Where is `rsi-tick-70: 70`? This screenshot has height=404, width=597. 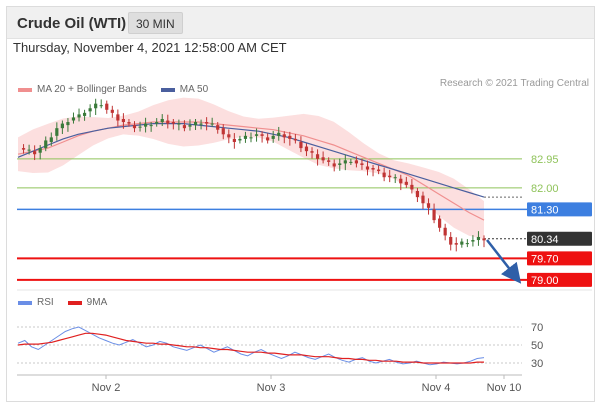 rsi-tick-70: 70 is located at coordinates (537, 328).